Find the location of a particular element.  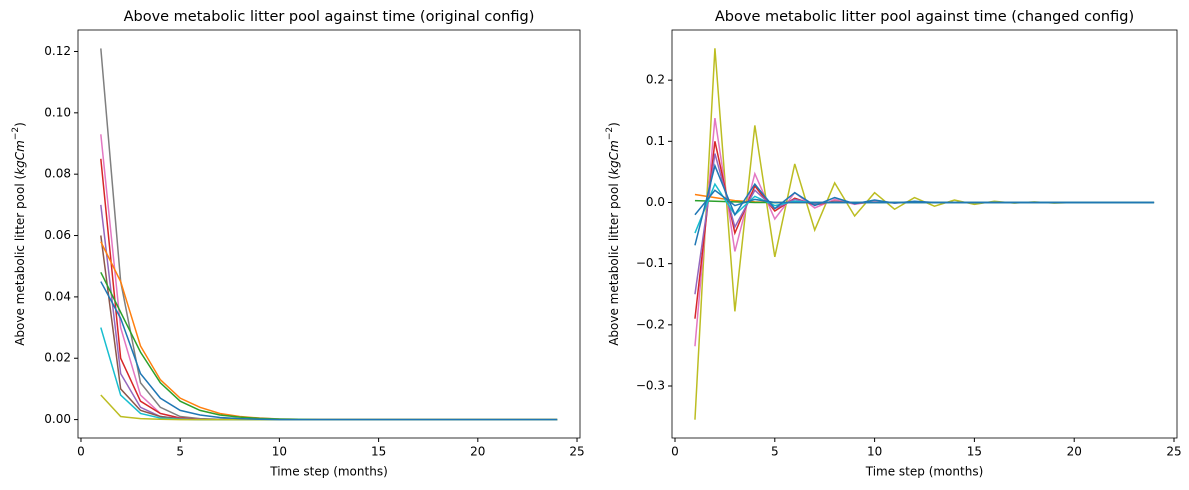

y-tick-label: 0.1 is located at coordinates (655, 141).